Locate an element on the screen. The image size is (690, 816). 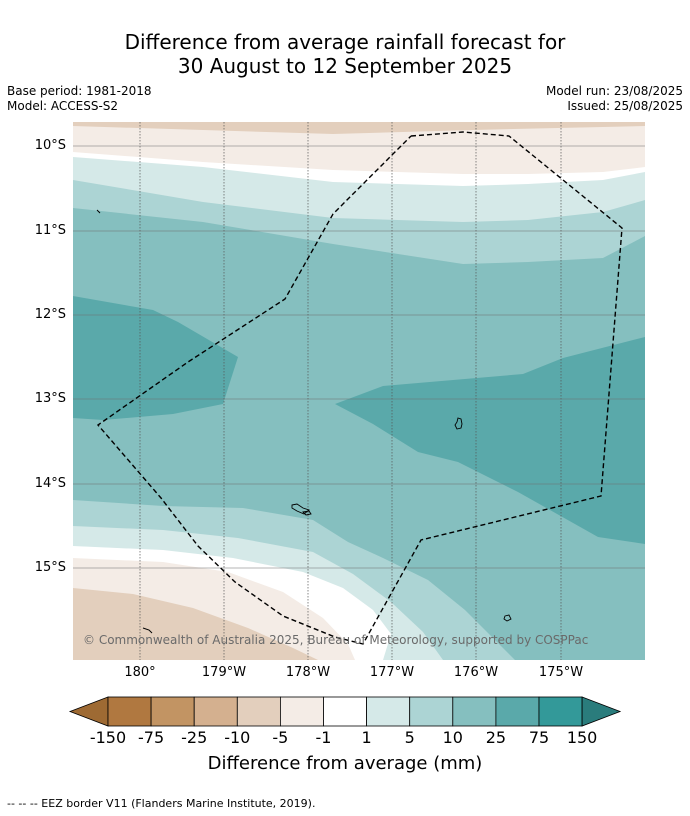
colorbar-arrow-right is located at coordinates (601, 711).